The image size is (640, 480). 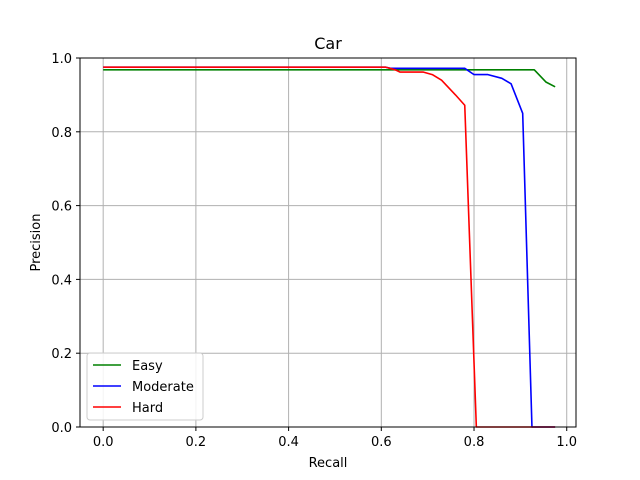 I want to click on y-tick-label: 0.6, so click(x=61, y=207).